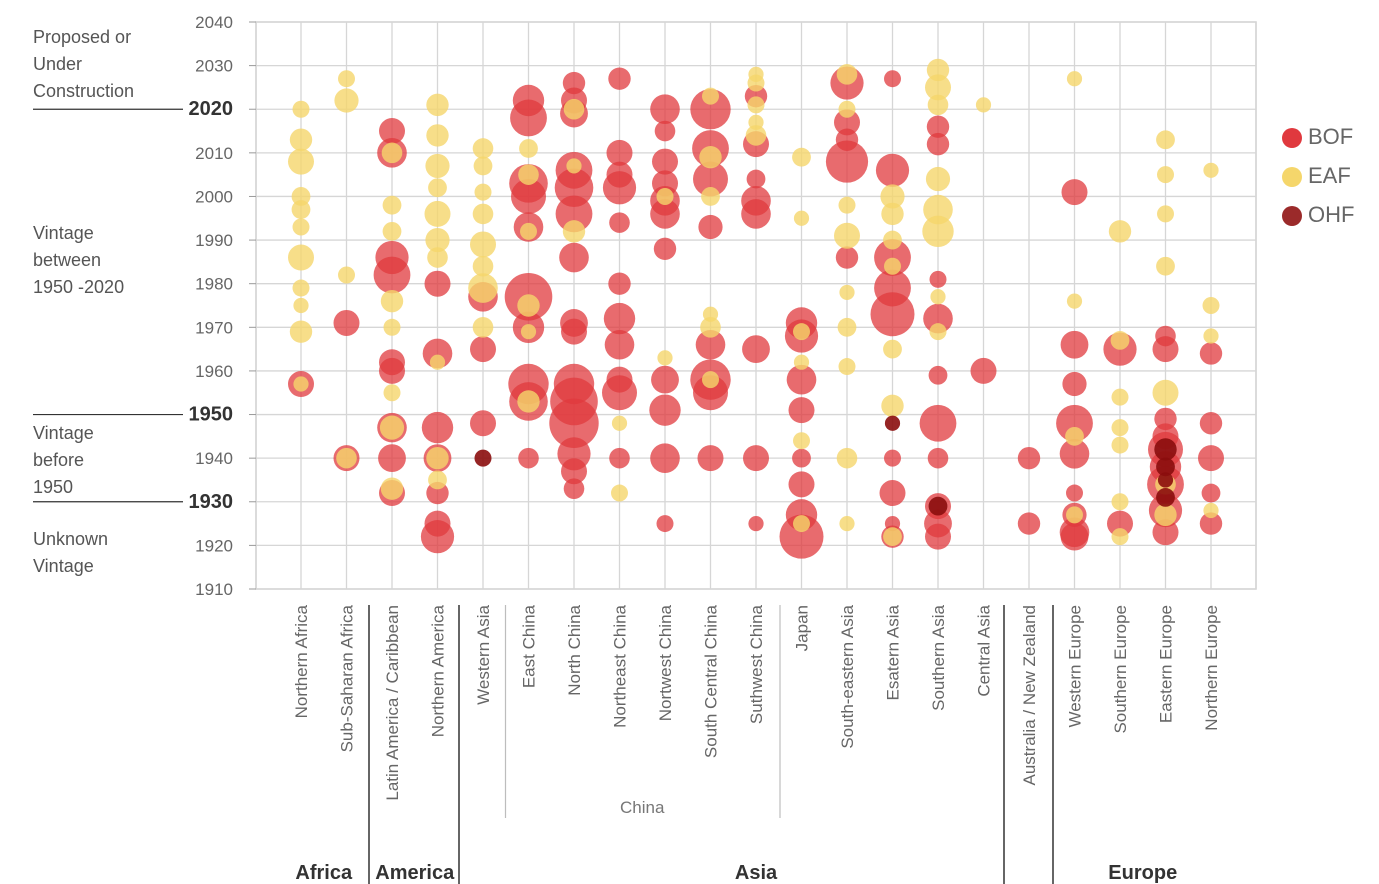 This screenshot has width=1379, height=884. What do you see at coordinates (84, 91) in the screenshot?
I see `annotation-line: Construction` at bounding box center [84, 91].